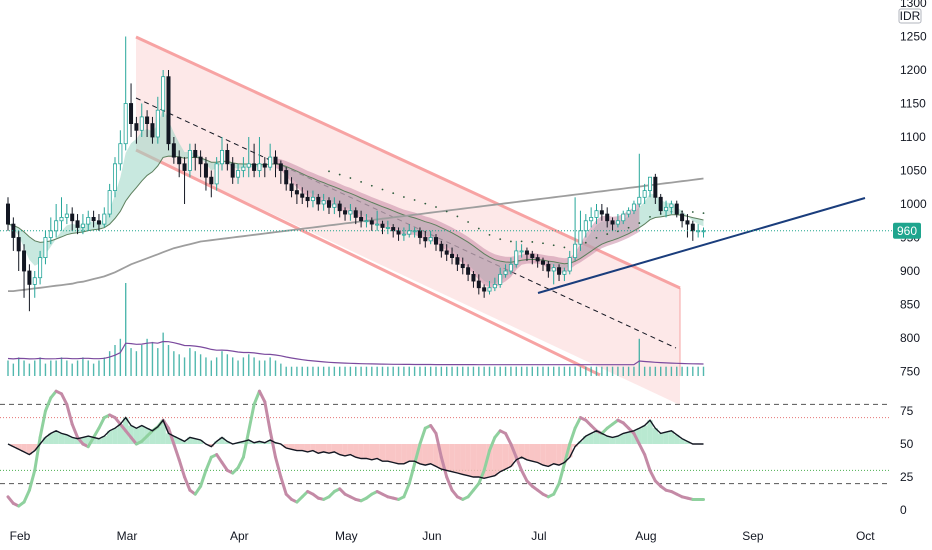 The image size is (932, 550). I want to click on last-price-badge-group: 960, so click(907, 230).